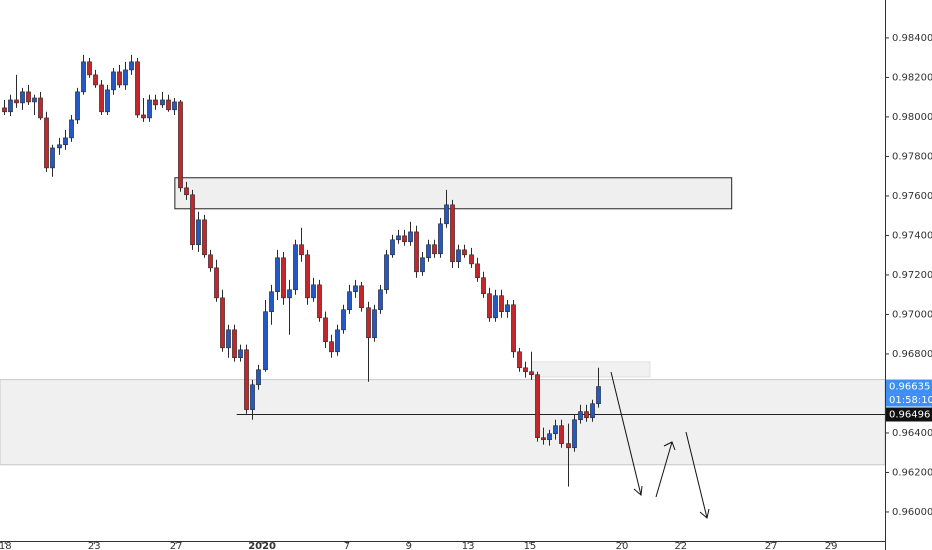 The image size is (932, 550). What do you see at coordinates (468, 545) in the screenshot?
I see `x-tick-label: 13` at bounding box center [468, 545].